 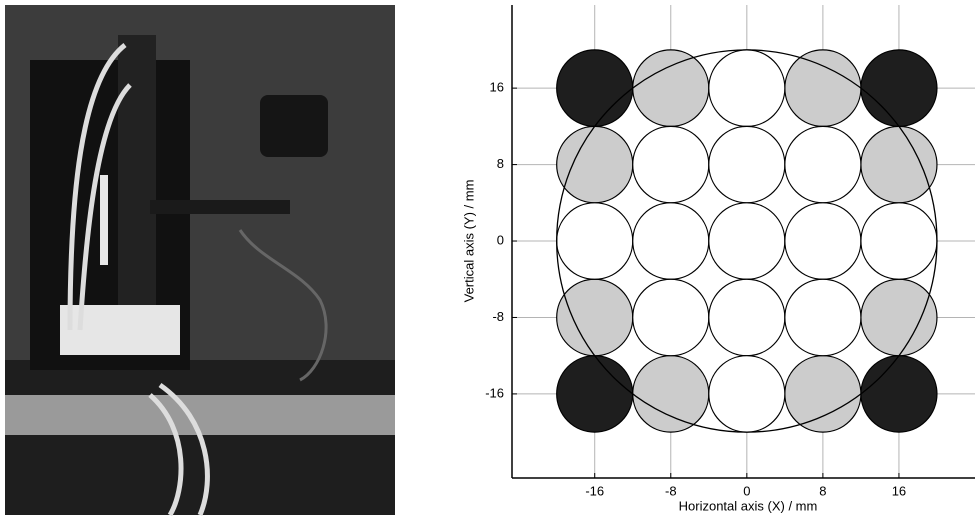 I want to click on photo-cables, so click(x=138, y=280).